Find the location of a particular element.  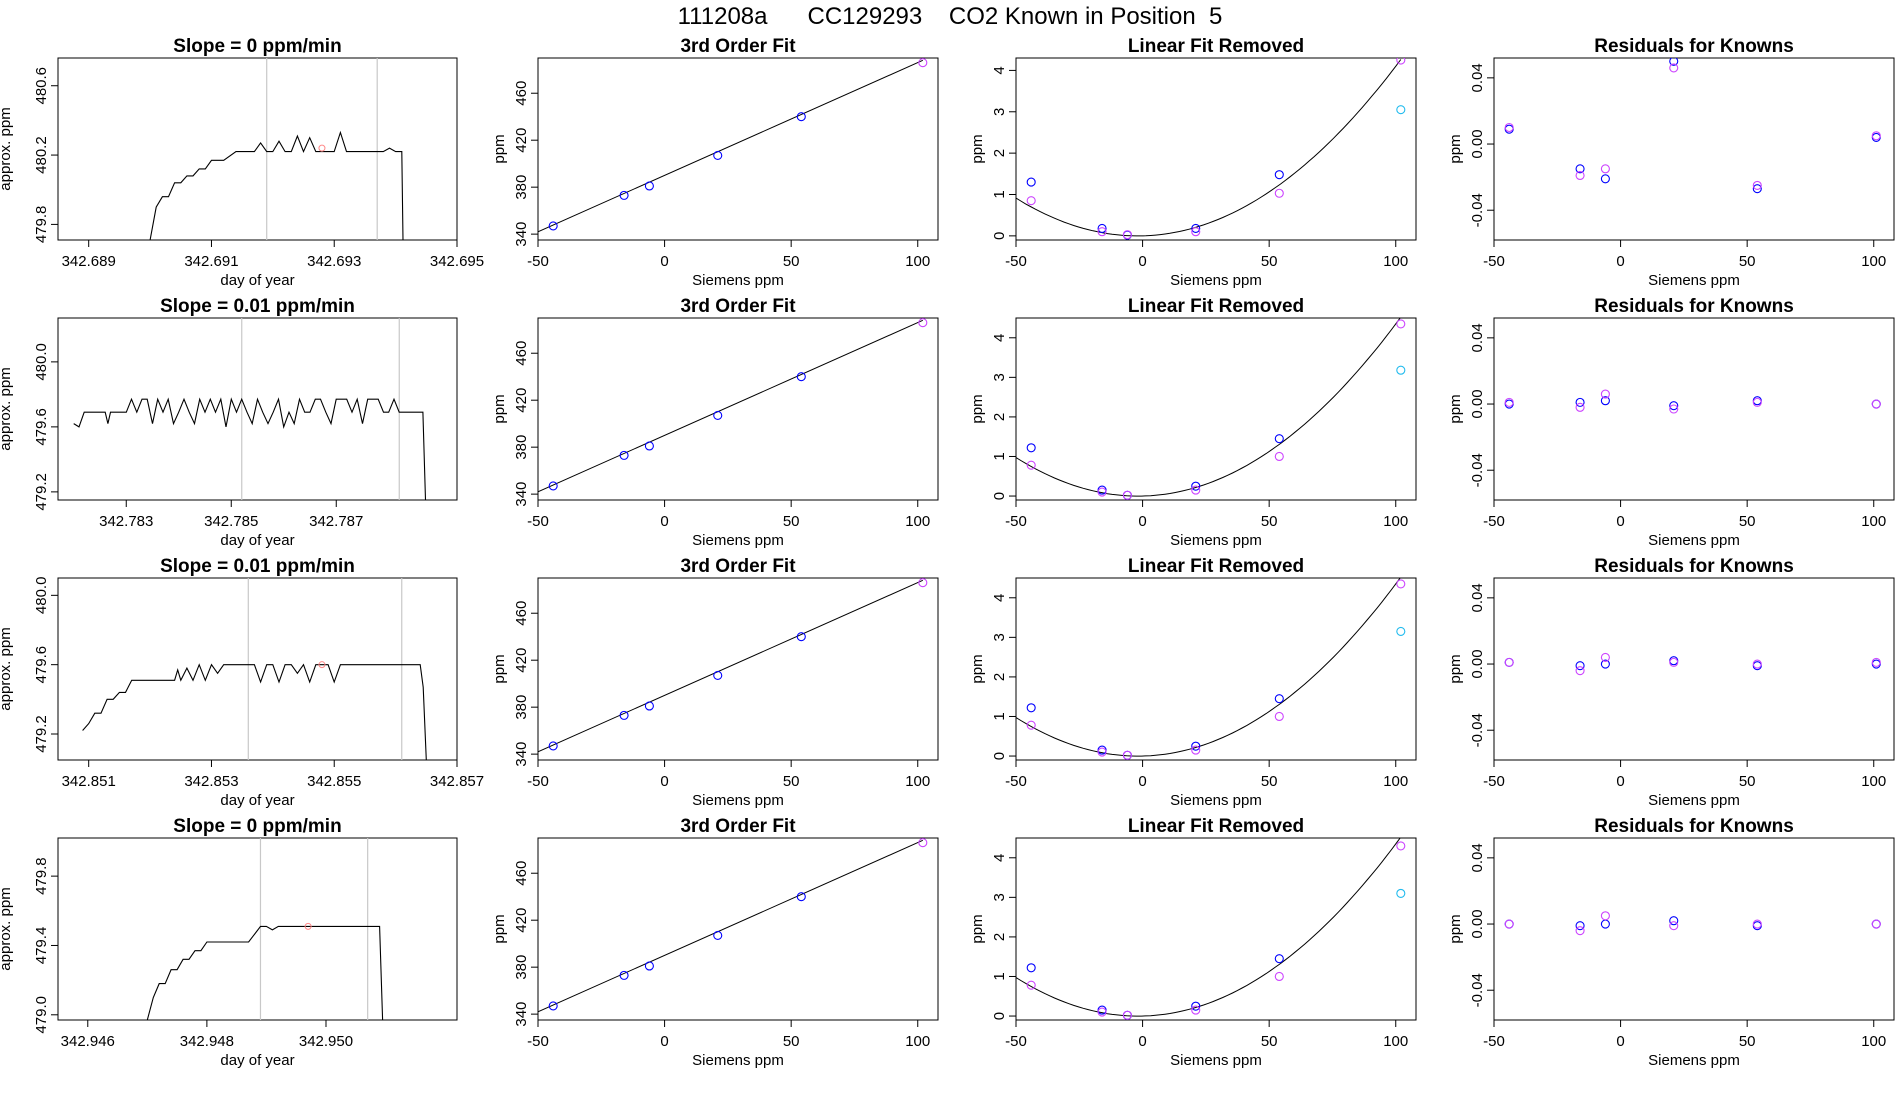

panel-r2-c3 is located at coordinates (1213, 412).